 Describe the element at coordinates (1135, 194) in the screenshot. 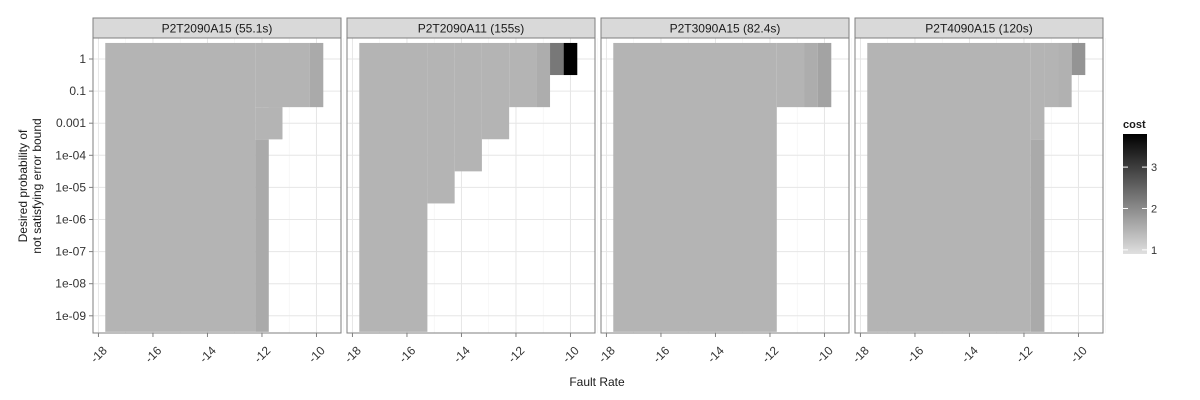

I see `legend-colorbar` at that location.